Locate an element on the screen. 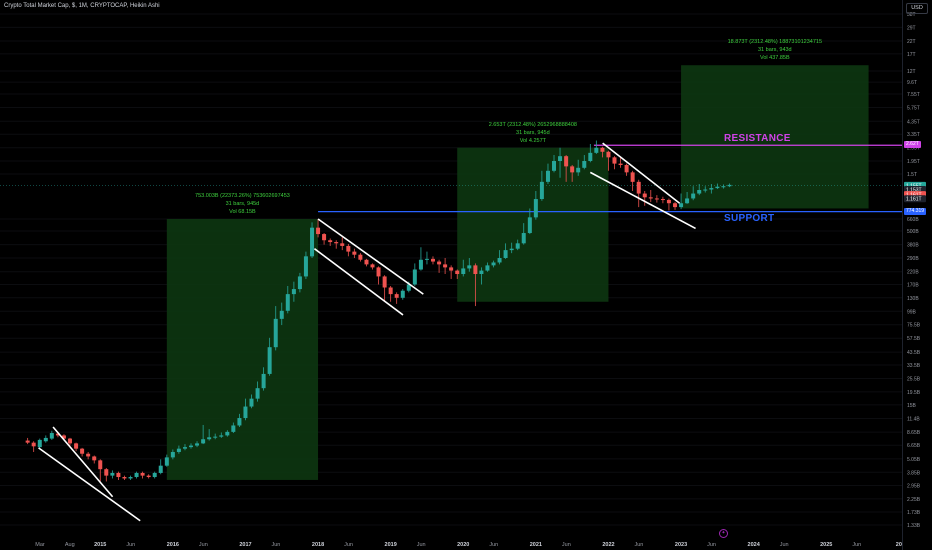  price-axis-label: 38T is located at coordinates (911, 15).